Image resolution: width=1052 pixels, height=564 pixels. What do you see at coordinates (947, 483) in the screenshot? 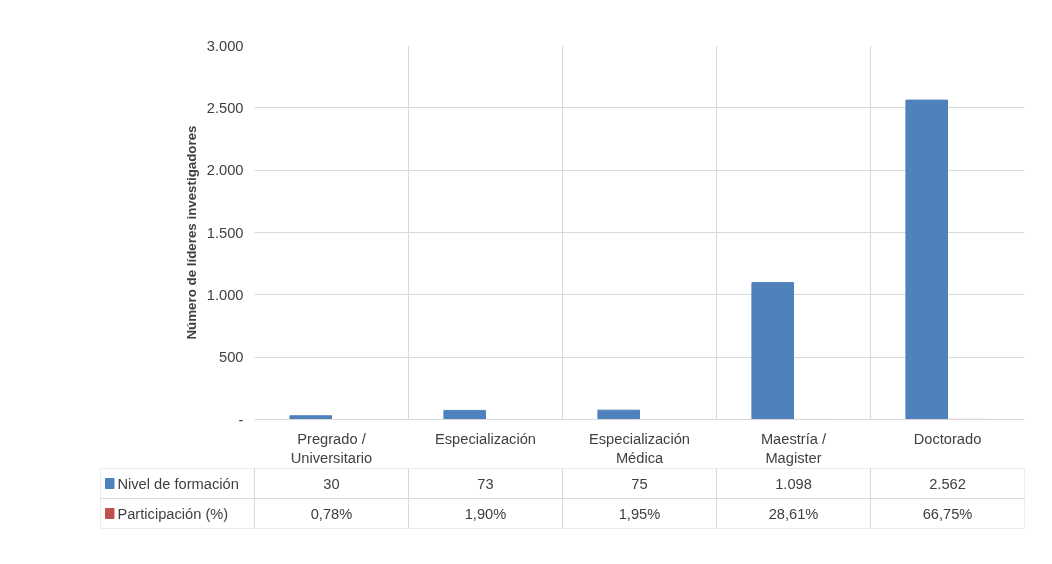
I see `data-label: 2.562` at bounding box center [947, 483].